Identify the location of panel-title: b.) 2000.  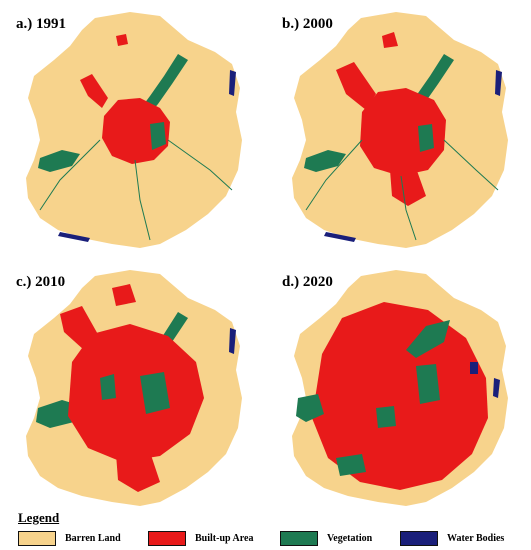
(307, 24).